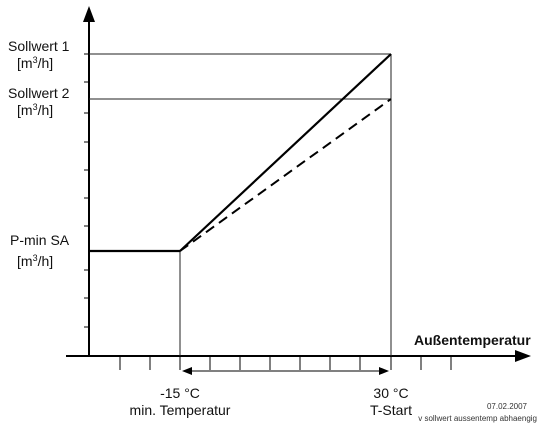  What do you see at coordinates (35, 63) in the screenshot?
I see `sollwert1-unit: [m3/h]` at bounding box center [35, 63].